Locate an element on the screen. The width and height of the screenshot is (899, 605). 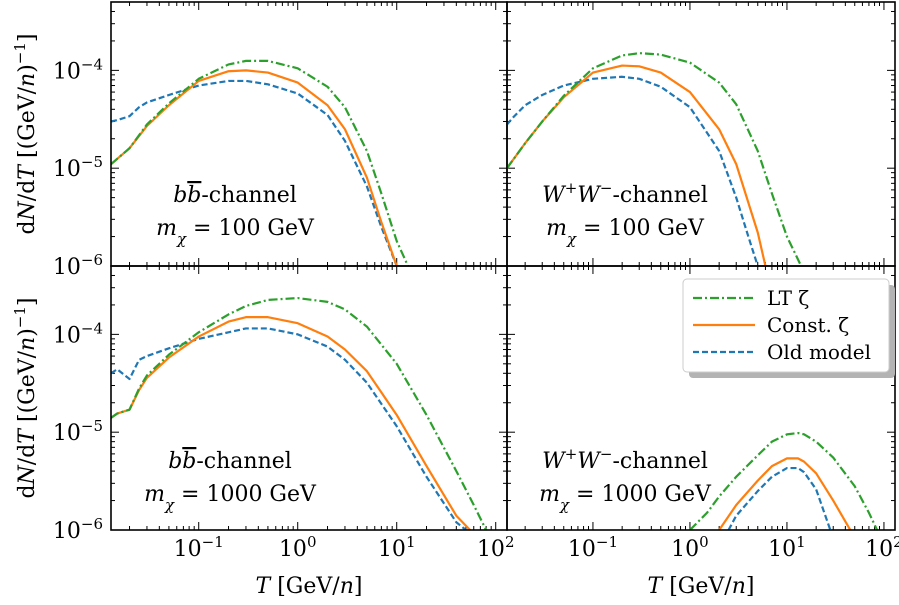
series-group-br is located at coordinates (784, 480).